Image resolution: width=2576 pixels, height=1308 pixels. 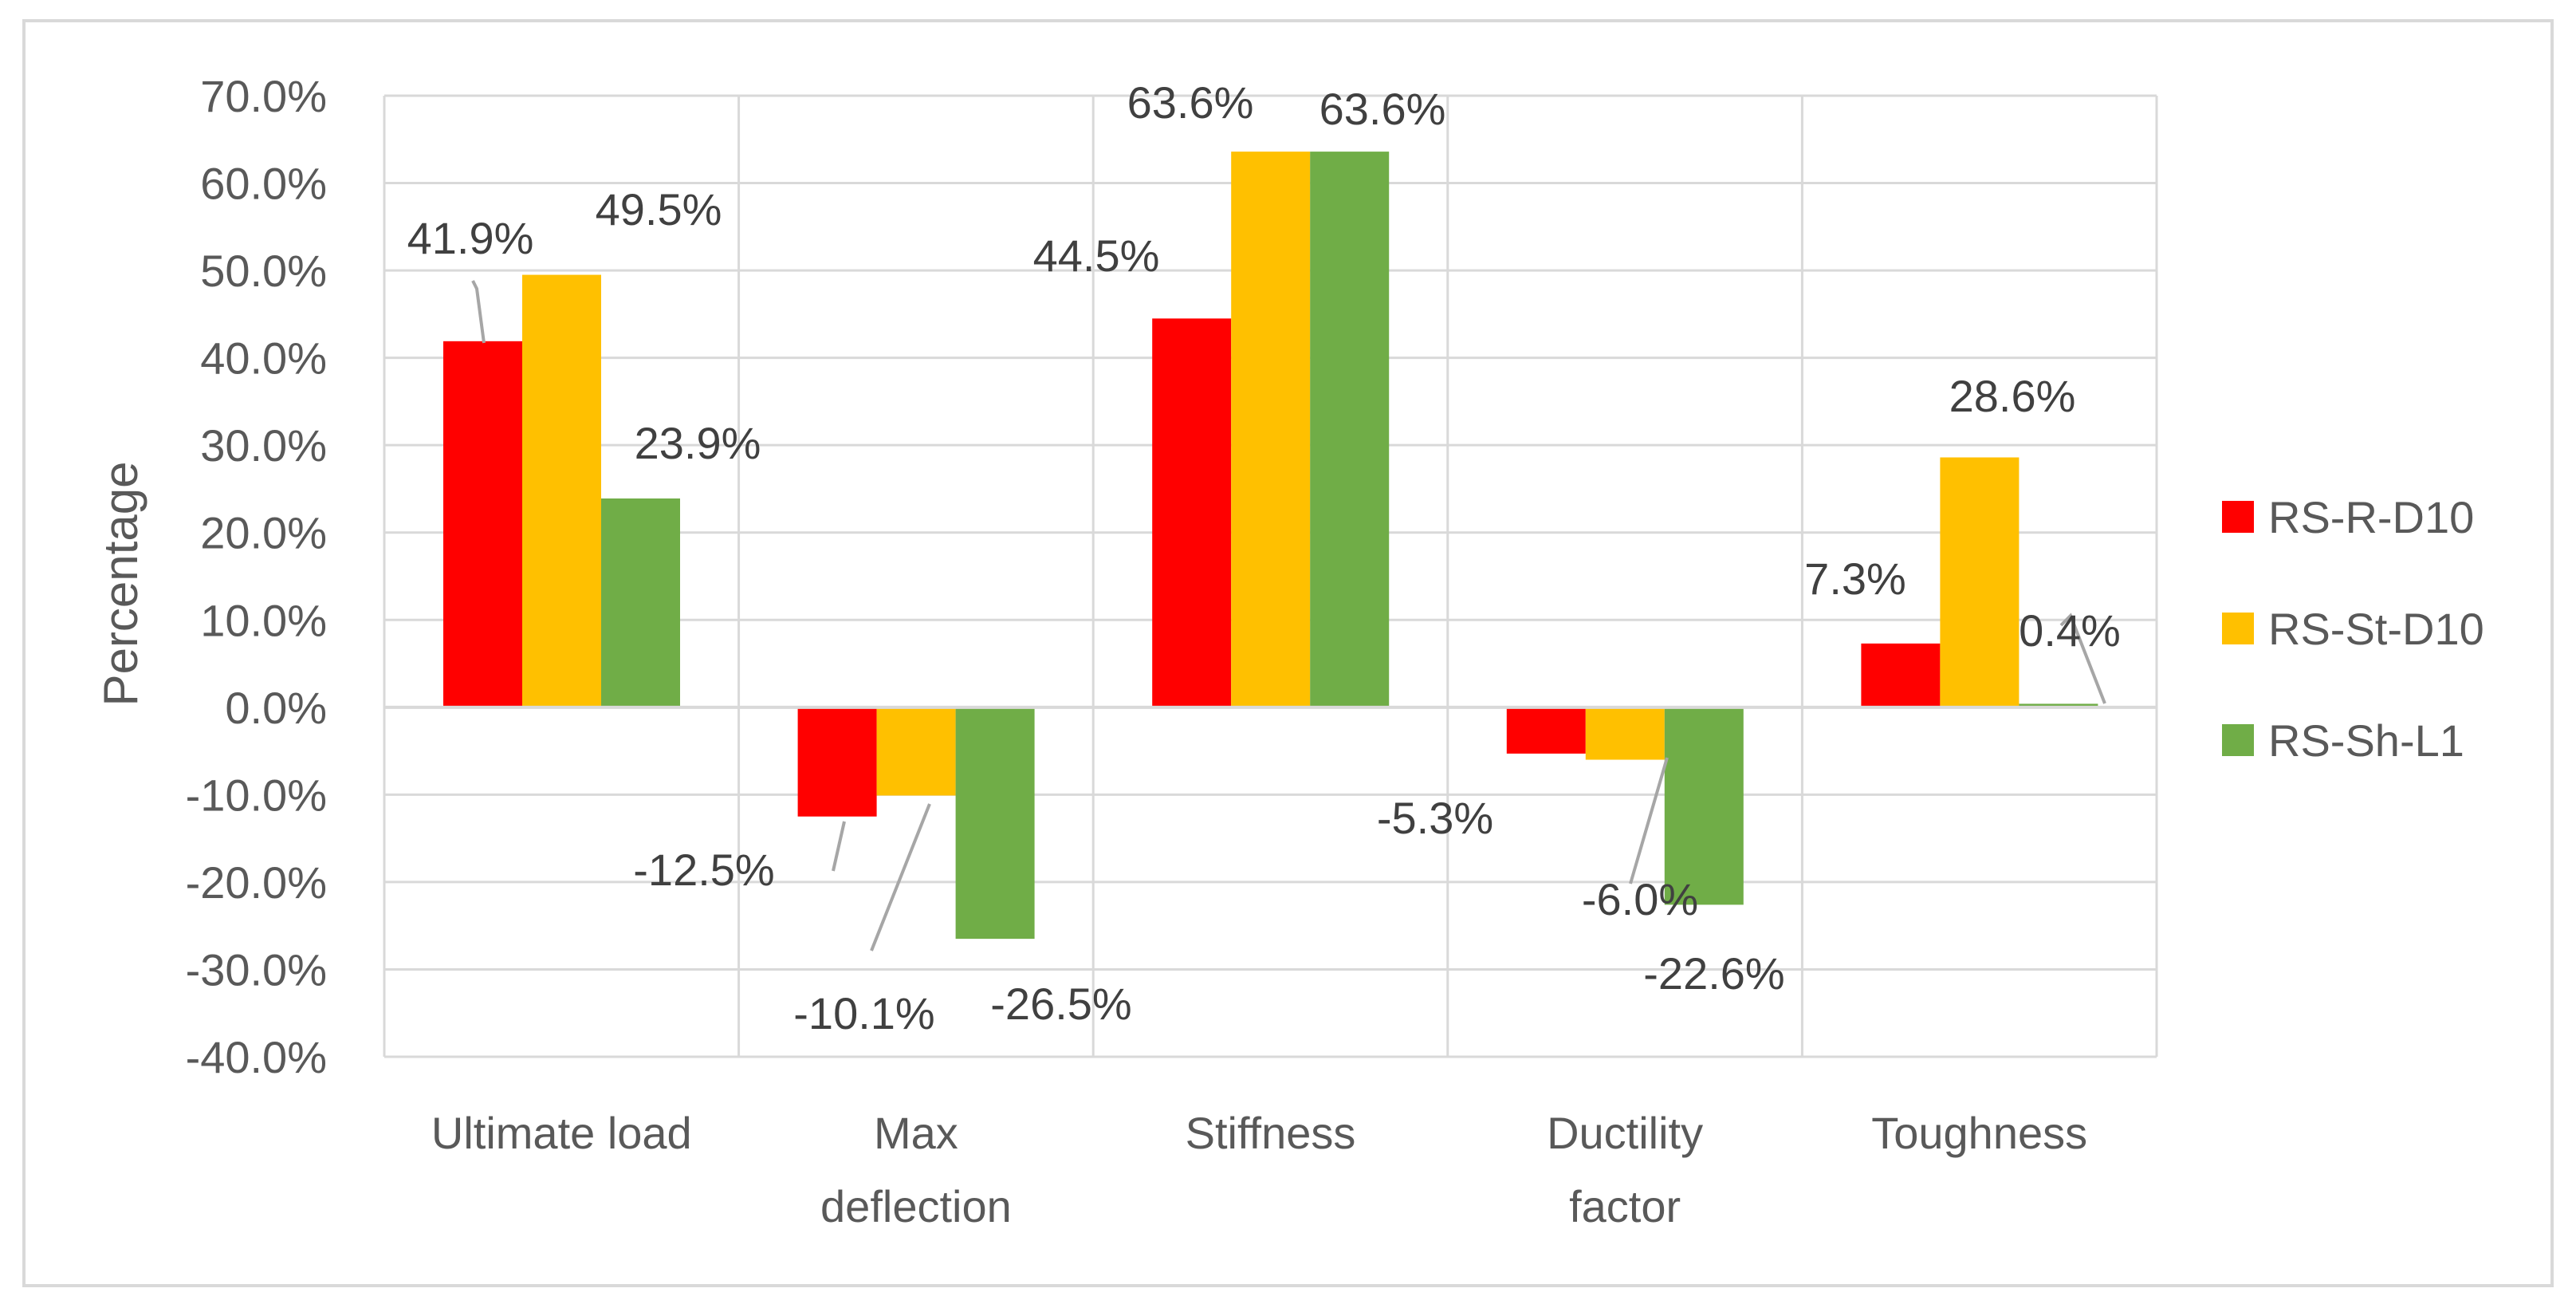 I want to click on y-tick-label: 60.0%, so click(x=264, y=184).